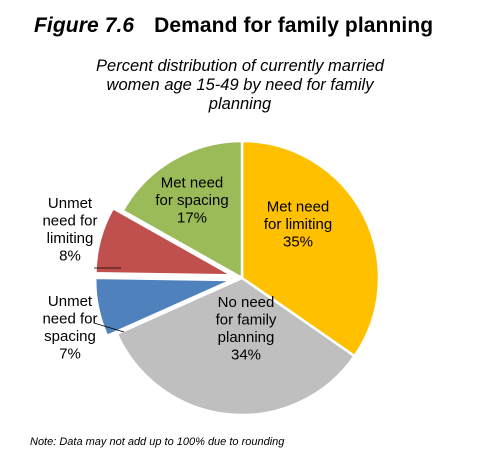 The image size is (478, 465). I want to click on figure-title: Figure 7.6 Demand for family planning, so click(233, 26).